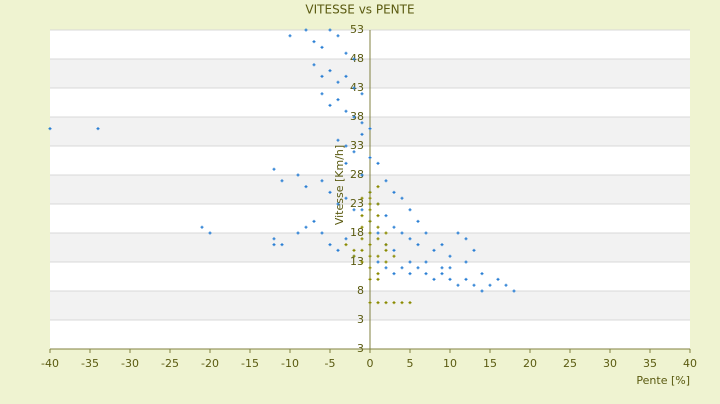 This screenshot has height=404, width=720. Describe the element at coordinates (90, 363) in the screenshot. I see `x-tick-label: -35` at that location.